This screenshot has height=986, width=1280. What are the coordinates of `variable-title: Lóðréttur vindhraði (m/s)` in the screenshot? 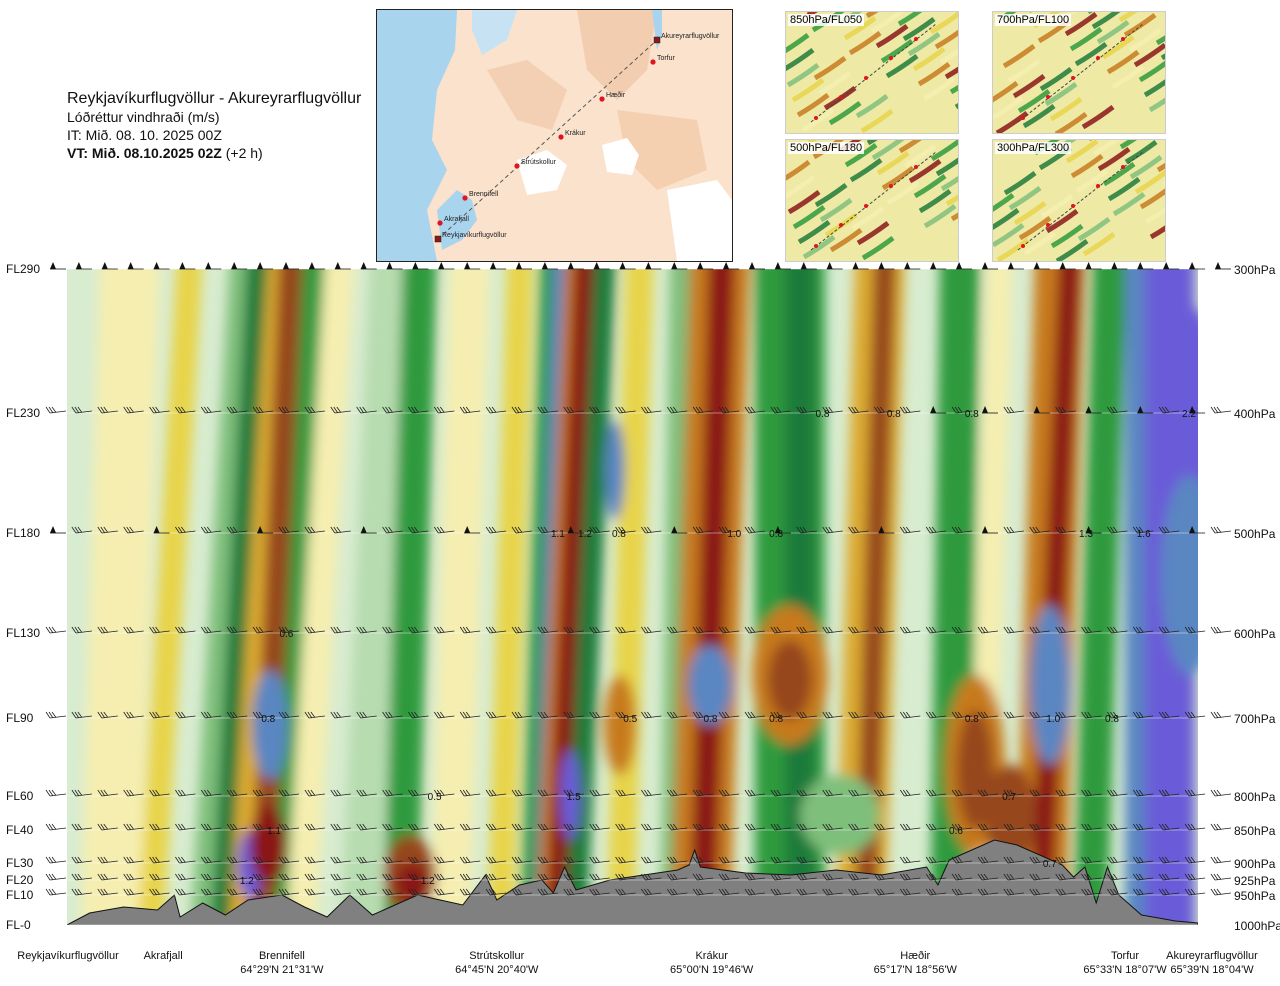 It's located at (143, 117).